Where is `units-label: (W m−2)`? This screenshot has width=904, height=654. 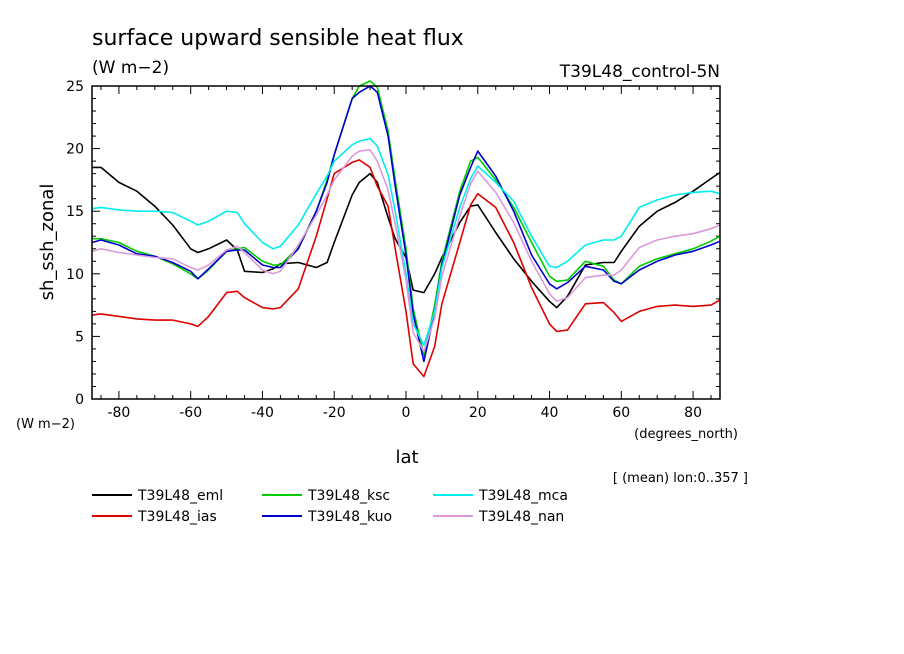 units-label: (W m−2) is located at coordinates (130, 68).